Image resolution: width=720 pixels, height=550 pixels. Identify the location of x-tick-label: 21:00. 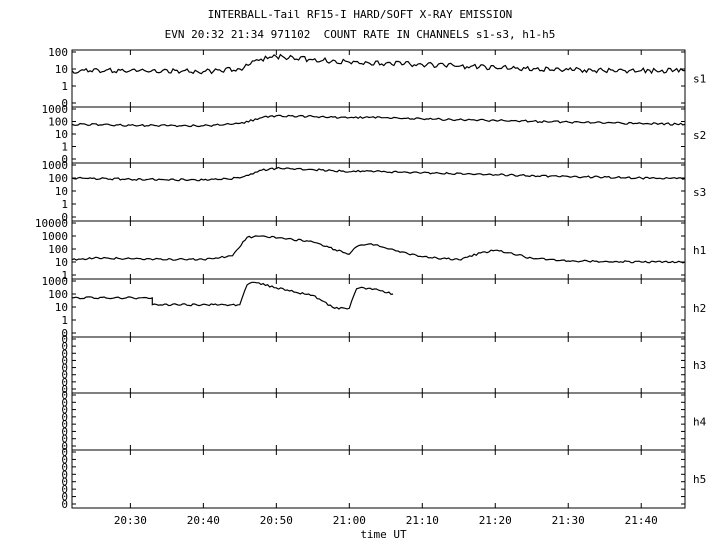
(349, 520).